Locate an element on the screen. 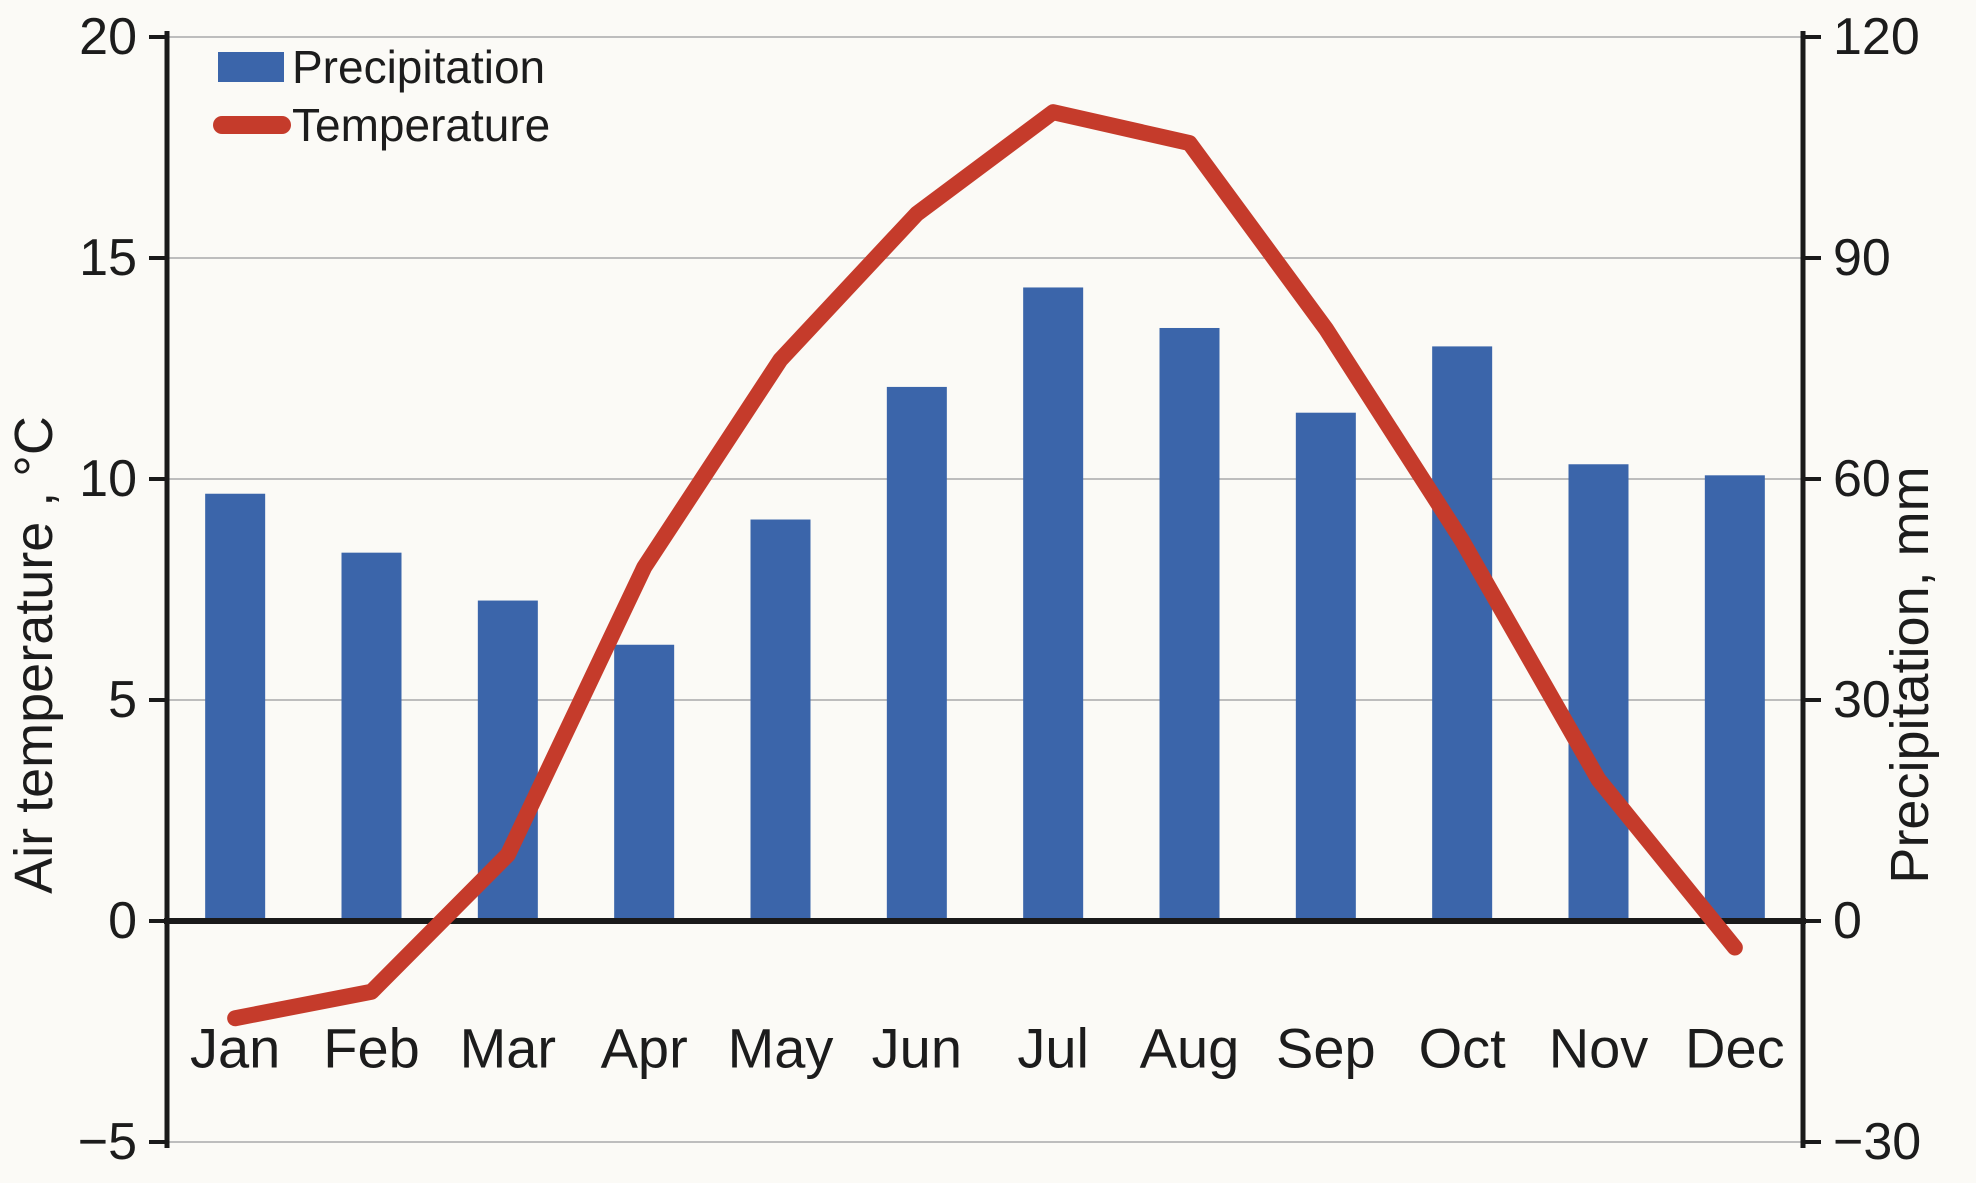 This screenshot has width=1976, height=1183. precipitation-bar-sep is located at coordinates (1325, 666).